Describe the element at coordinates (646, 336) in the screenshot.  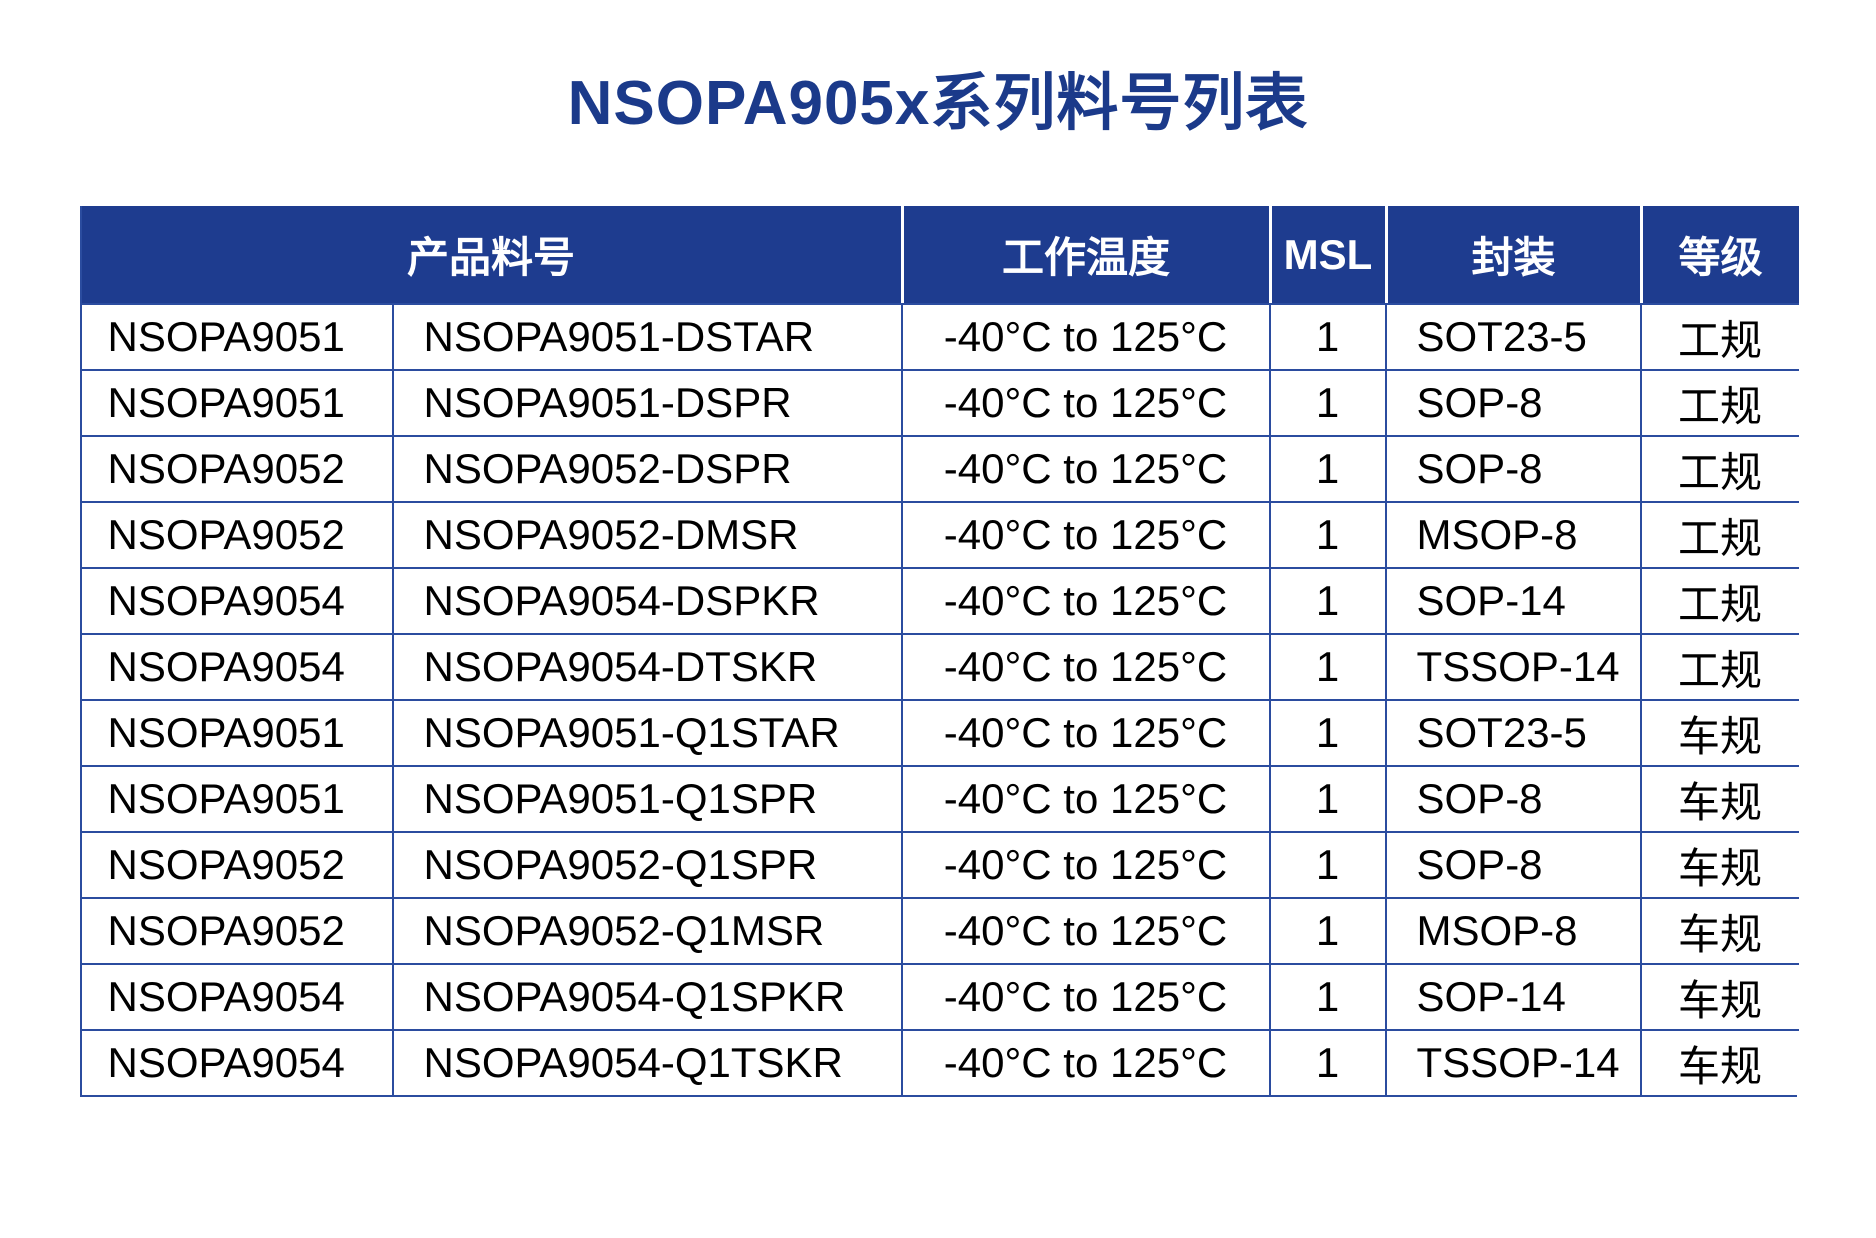
I see `table-cell: NSOPA9051-DSTAR` at that location.